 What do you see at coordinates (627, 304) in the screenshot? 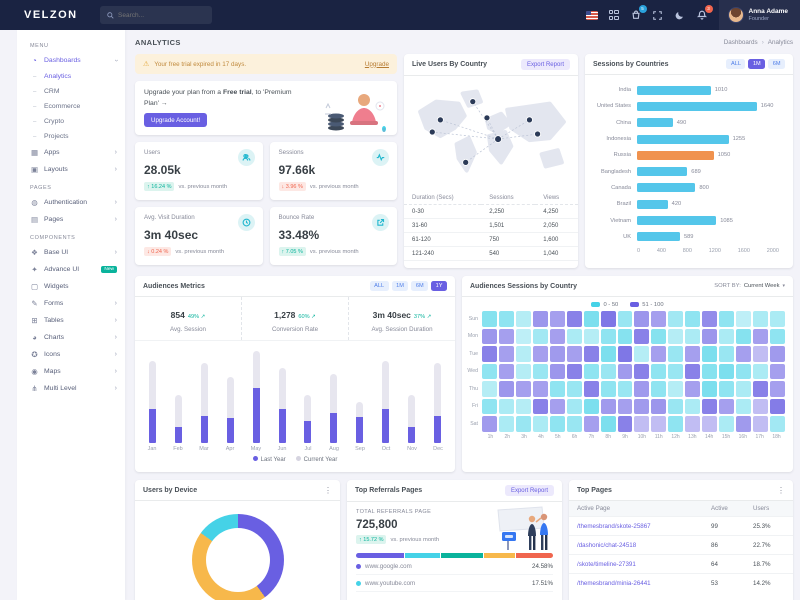
I see `heatmap-legend: 0 - 50 51 - 100` at bounding box center [627, 304].